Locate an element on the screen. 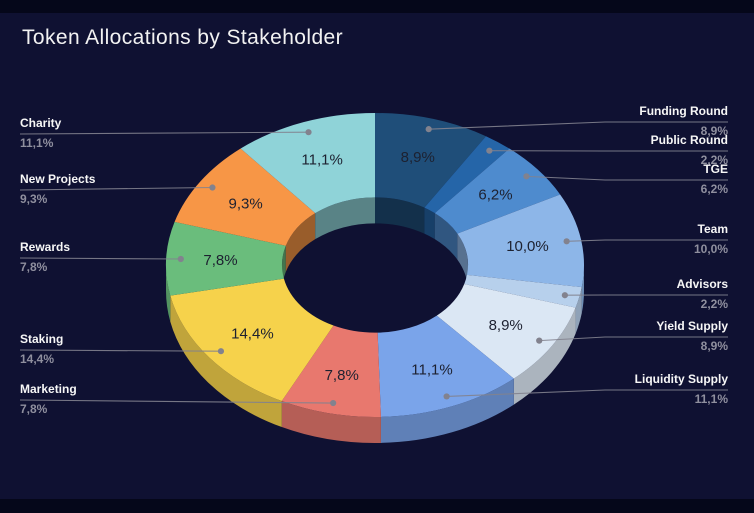 This screenshot has width=754, height=513. callout-public-round: Public Round 2,2% is located at coordinates (689, 150).